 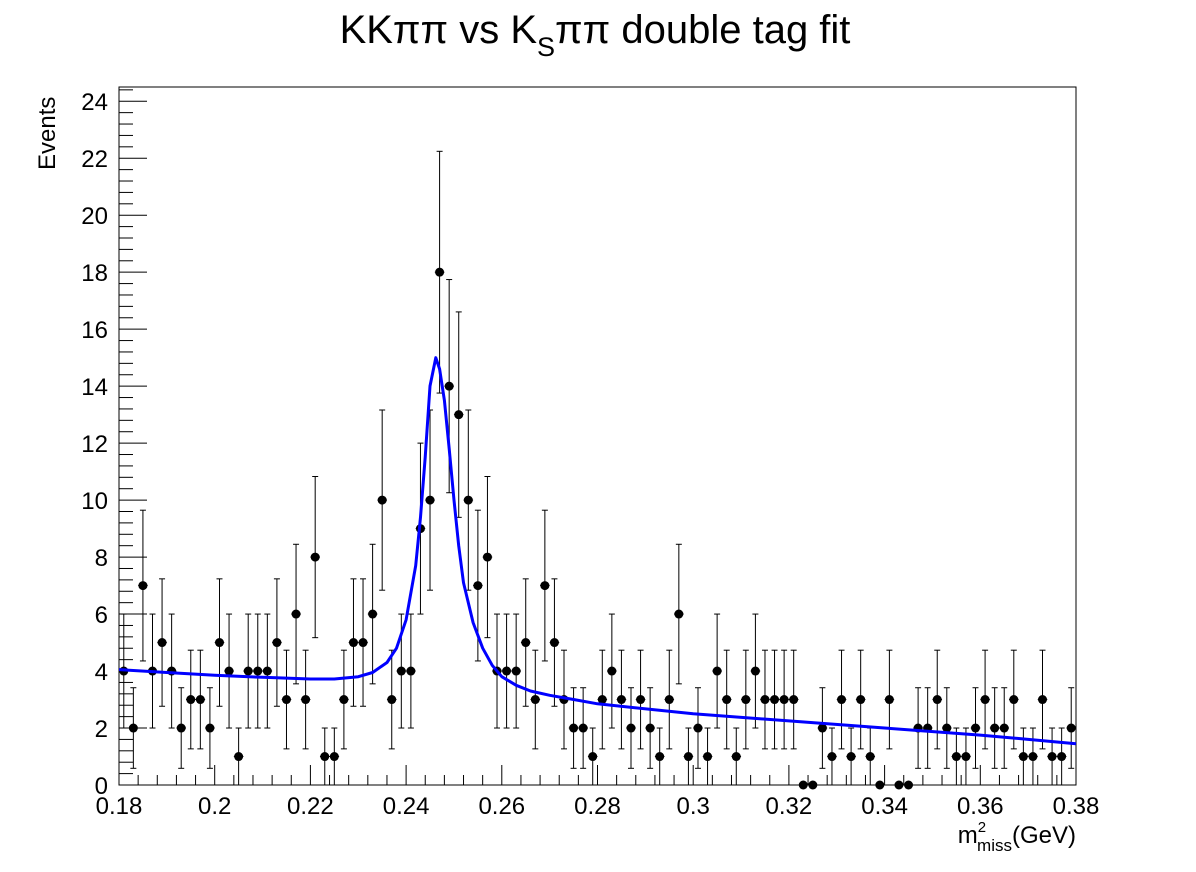 I want to click on x-tick-label: 0.32, so click(x=789, y=806).